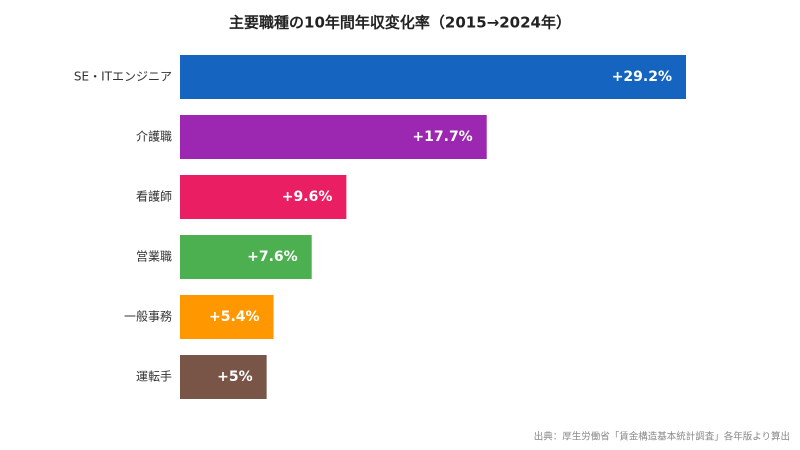  Describe the element at coordinates (154, 377) in the screenshot. I see `category-label: 運転手` at that location.